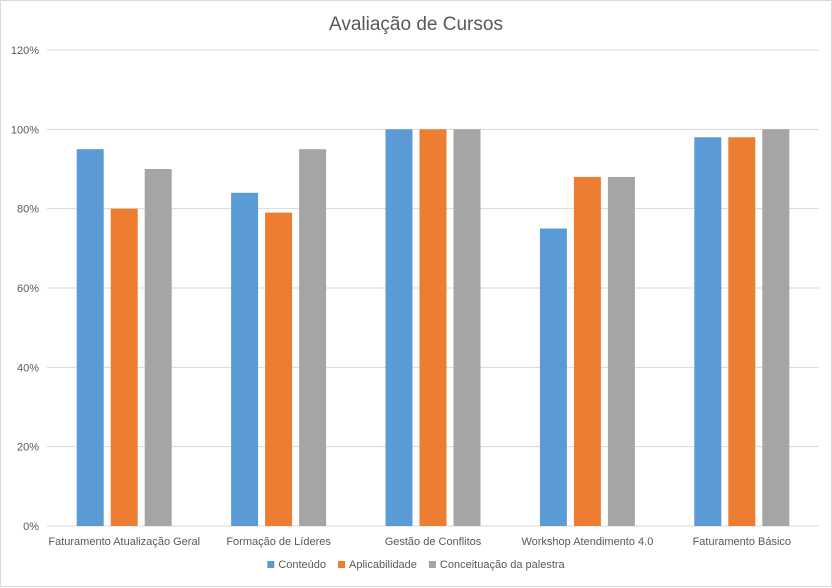  Describe the element at coordinates (278, 542) in the screenshot. I see `x-category-label: Formação de Líderes` at that location.